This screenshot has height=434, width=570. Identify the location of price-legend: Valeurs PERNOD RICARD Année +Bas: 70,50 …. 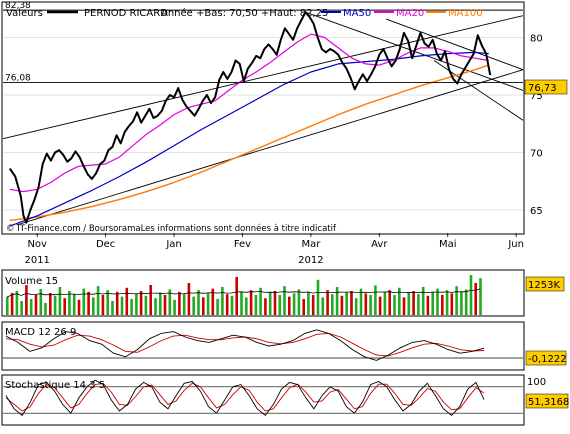
(244, 13).